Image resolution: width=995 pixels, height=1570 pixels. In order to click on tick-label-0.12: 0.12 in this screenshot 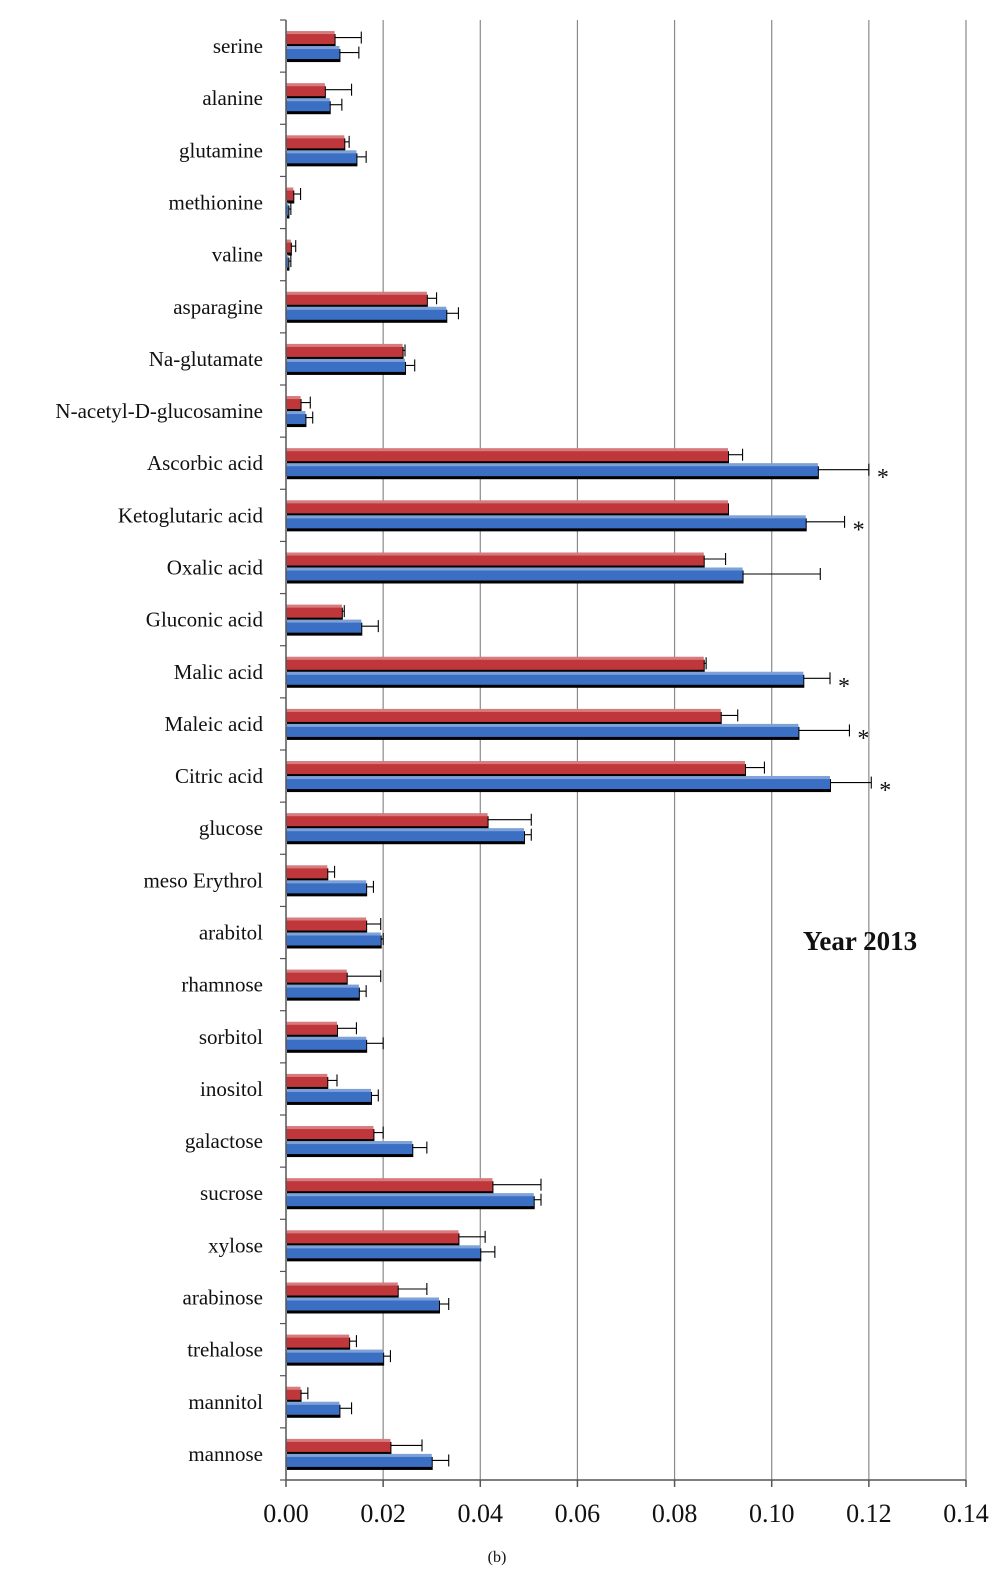, I will do `click(869, 1513)`.